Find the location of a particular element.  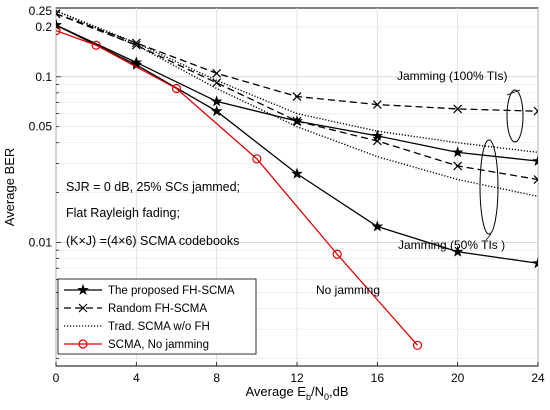

y-tick-label: 0.01 is located at coordinates (41, 243).